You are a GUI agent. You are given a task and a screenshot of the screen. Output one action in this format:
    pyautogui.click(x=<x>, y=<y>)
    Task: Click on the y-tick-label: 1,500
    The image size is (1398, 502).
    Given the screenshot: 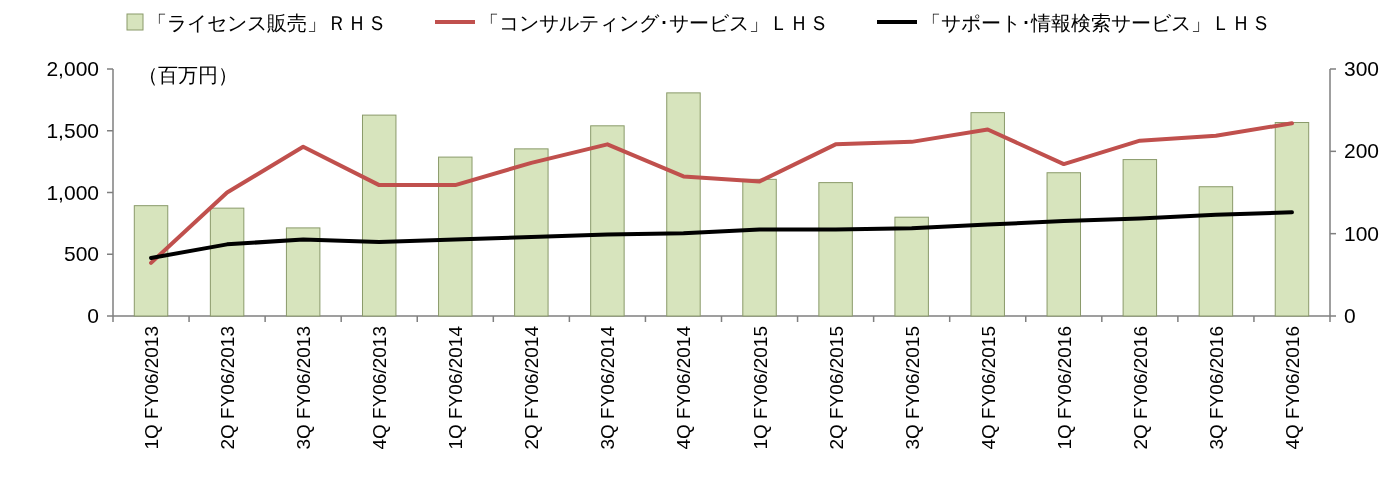 What is the action you would take?
    pyautogui.click(x=72, y=130)
    